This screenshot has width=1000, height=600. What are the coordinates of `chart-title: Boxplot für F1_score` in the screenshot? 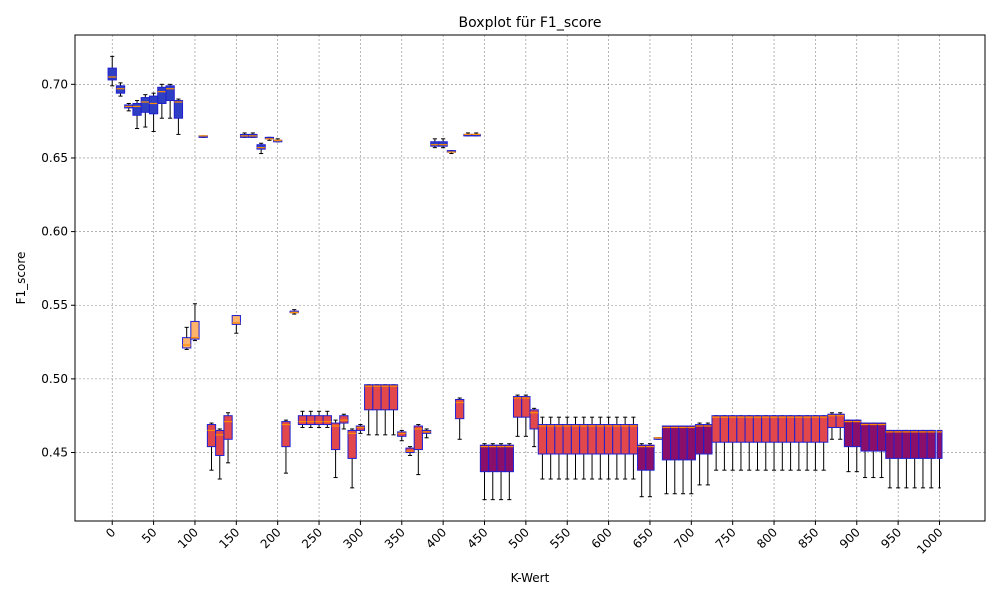 It's located at (530, 23).